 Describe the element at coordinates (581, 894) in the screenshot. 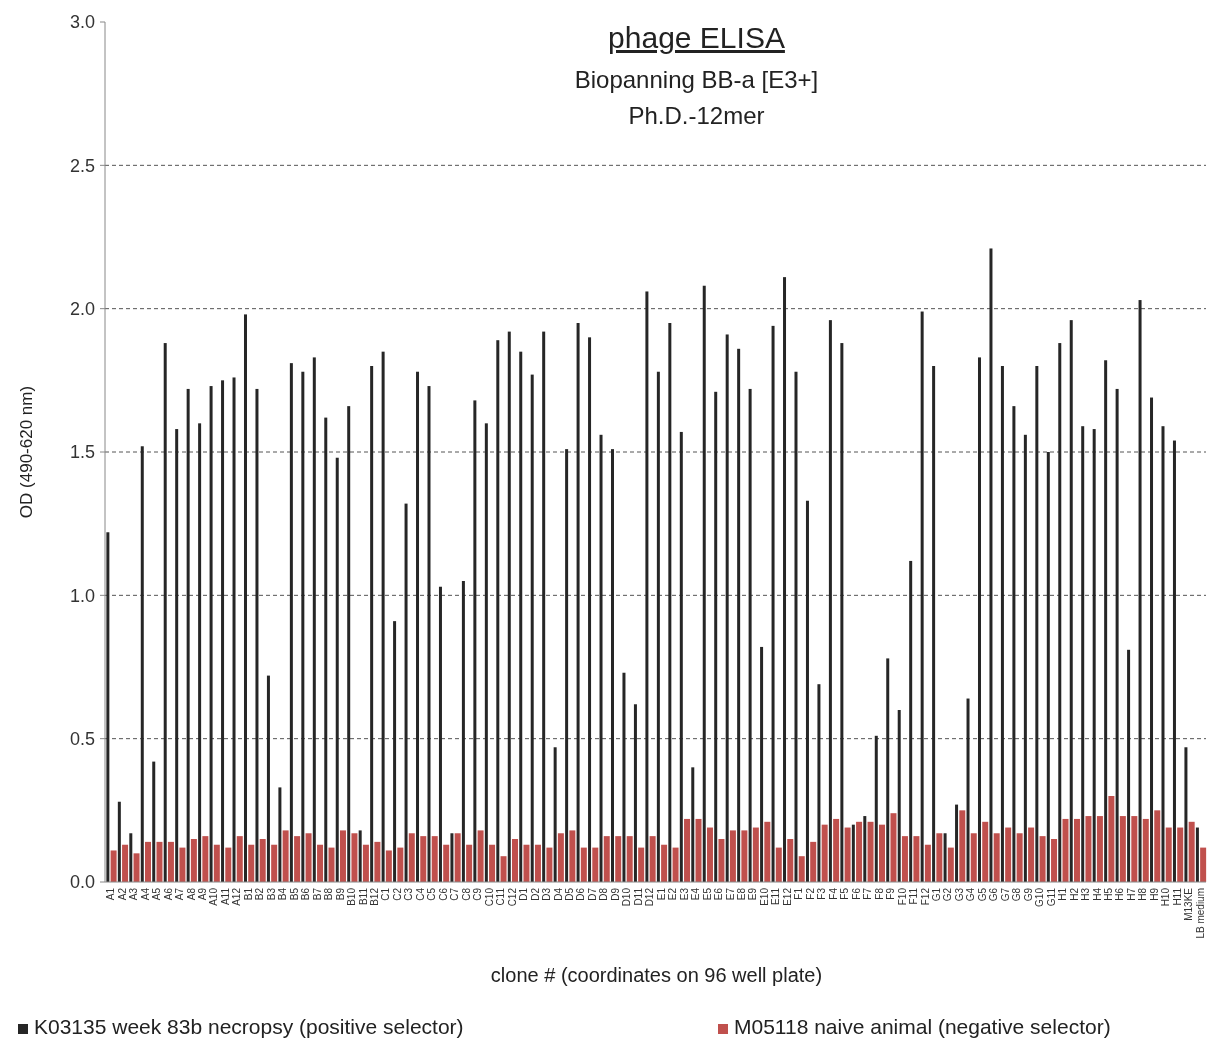

I see `x-tick-label: D6` at that location.